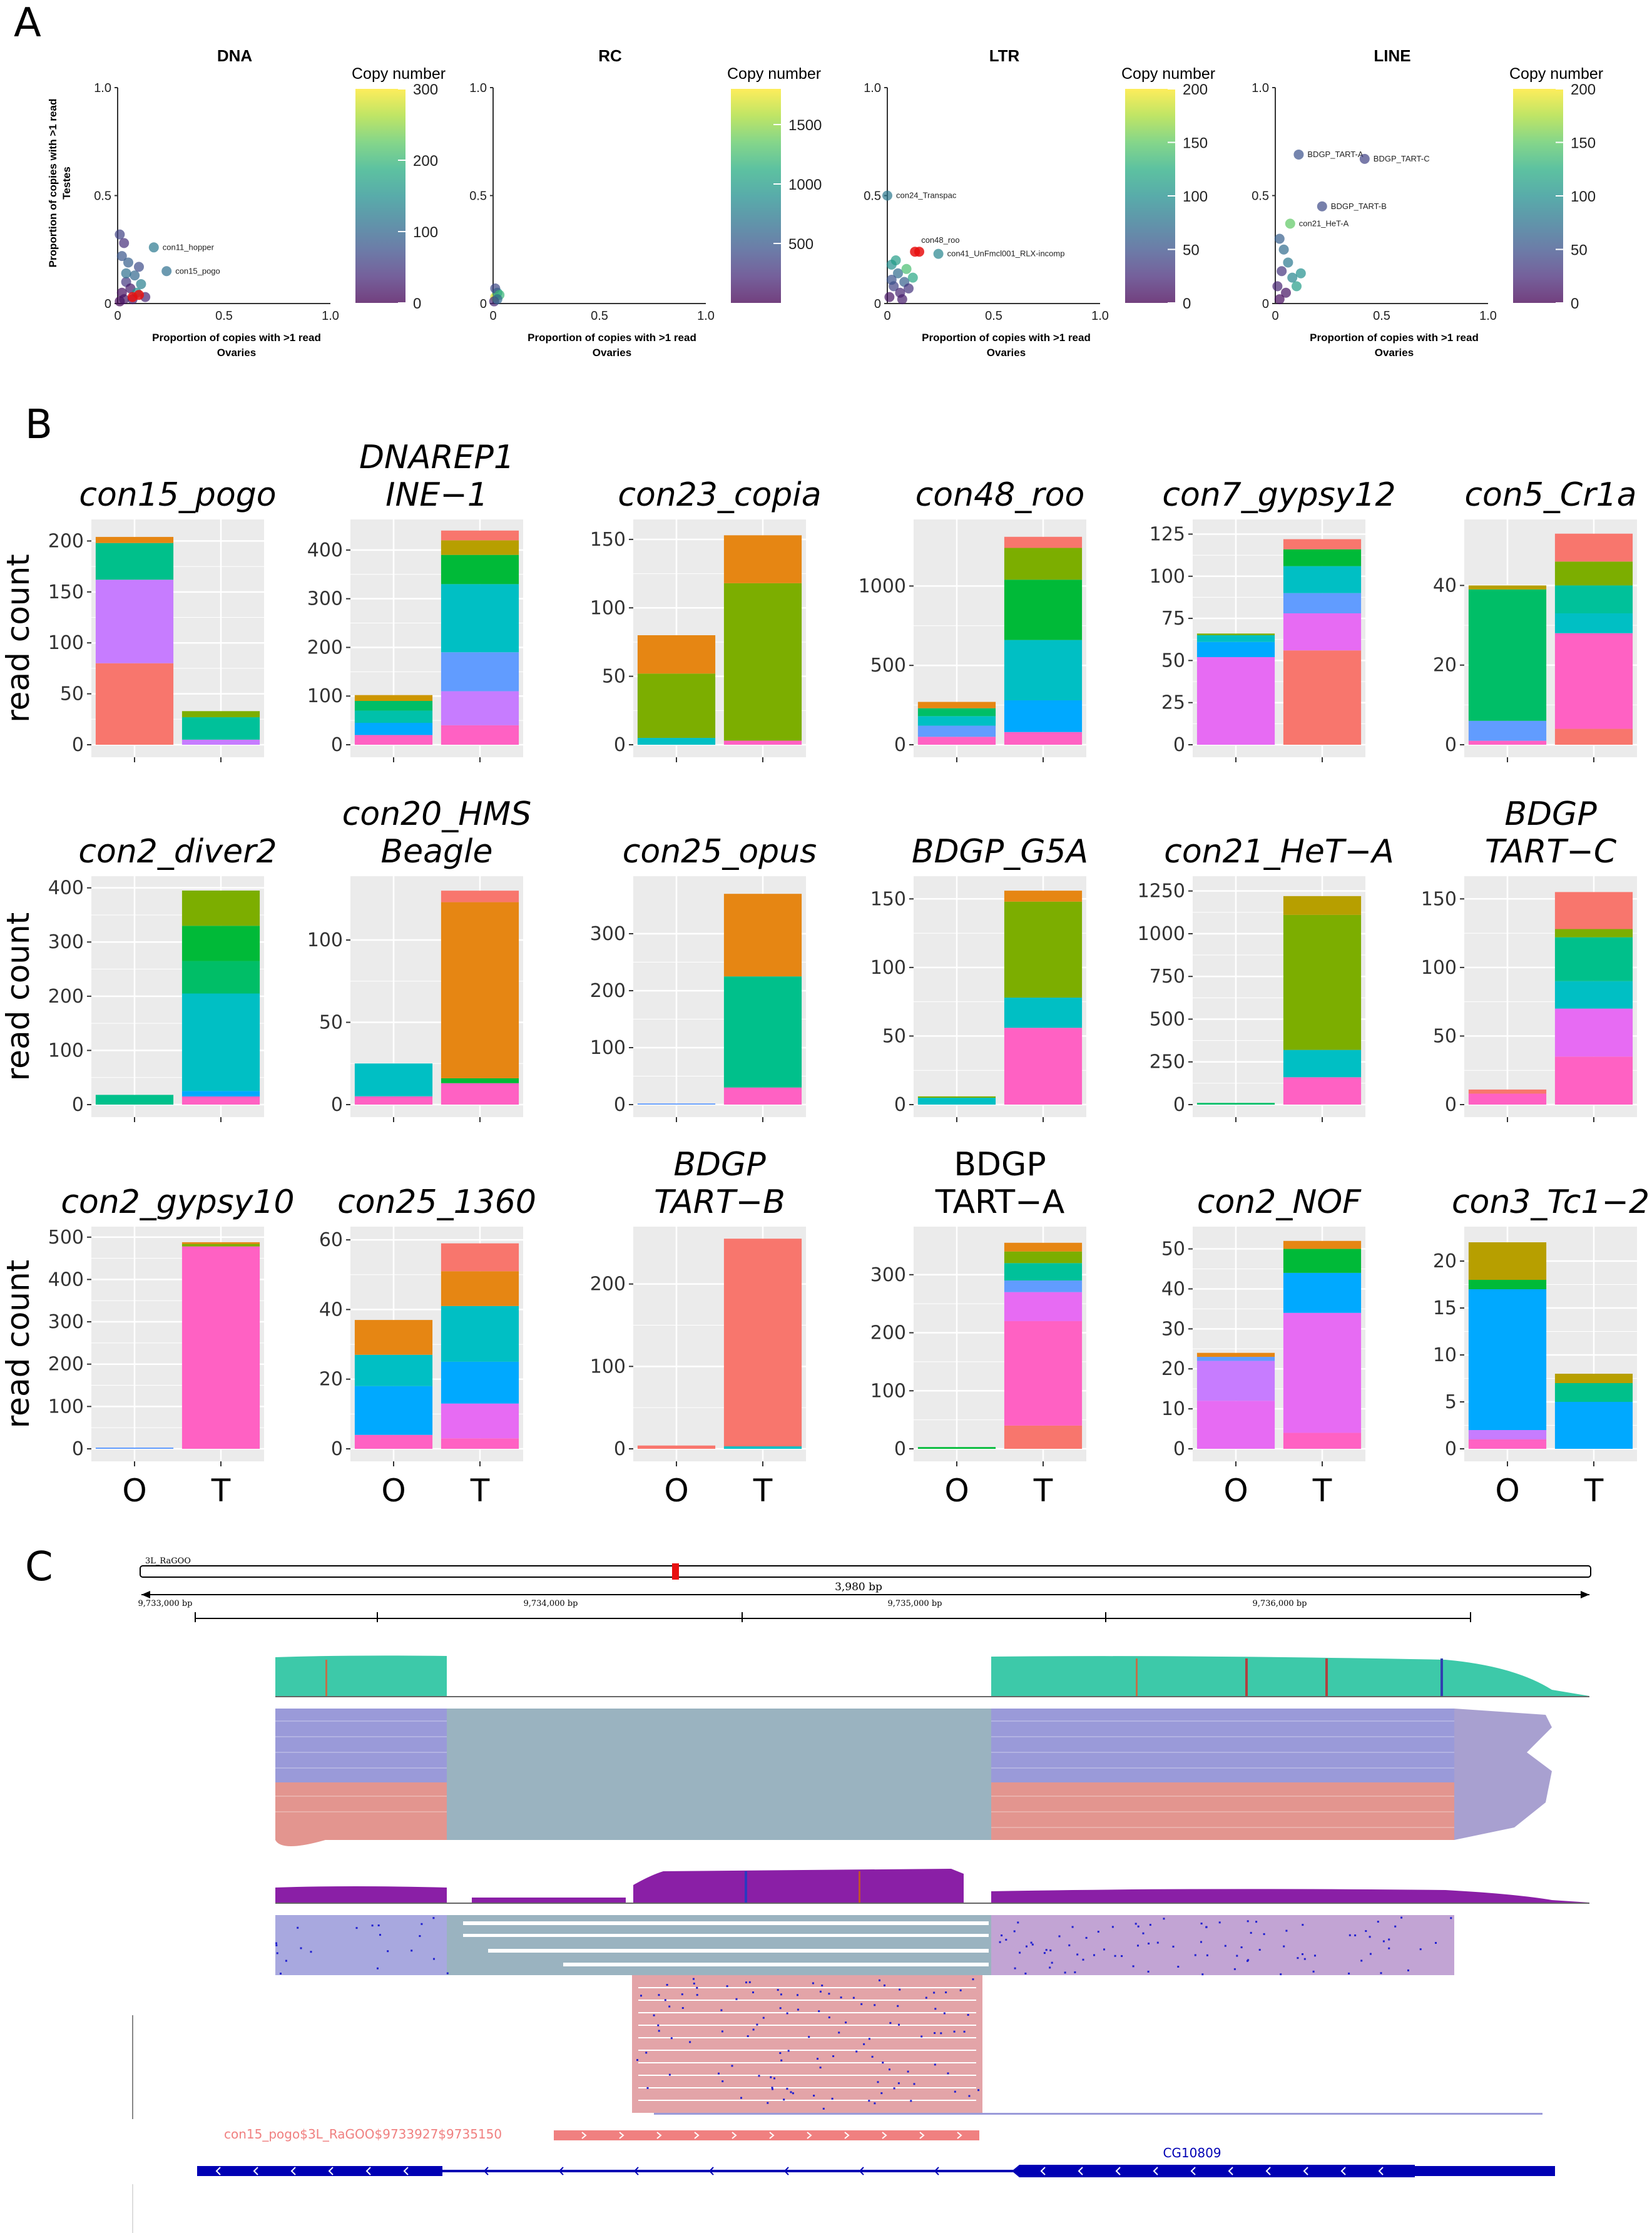 The width and height of the screenshot is (1652, 2233). I want to click on x-tick-label: O, so click(676, 1491).